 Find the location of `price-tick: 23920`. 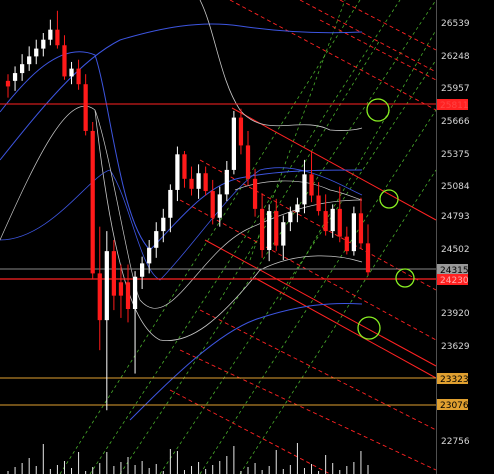

price-tick: 23920 is located at coordinates (455, 314).